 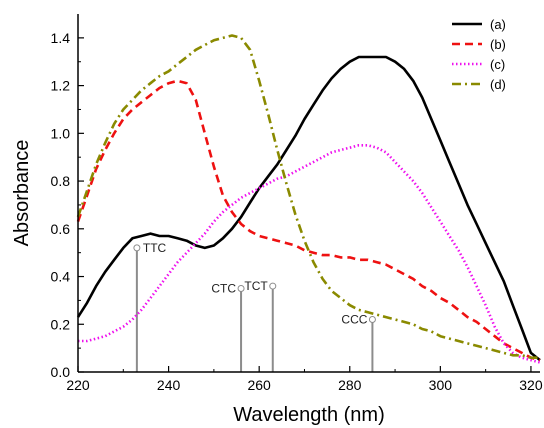 I want to click on annotation-marker-ttc, so click(x=137, y=248).